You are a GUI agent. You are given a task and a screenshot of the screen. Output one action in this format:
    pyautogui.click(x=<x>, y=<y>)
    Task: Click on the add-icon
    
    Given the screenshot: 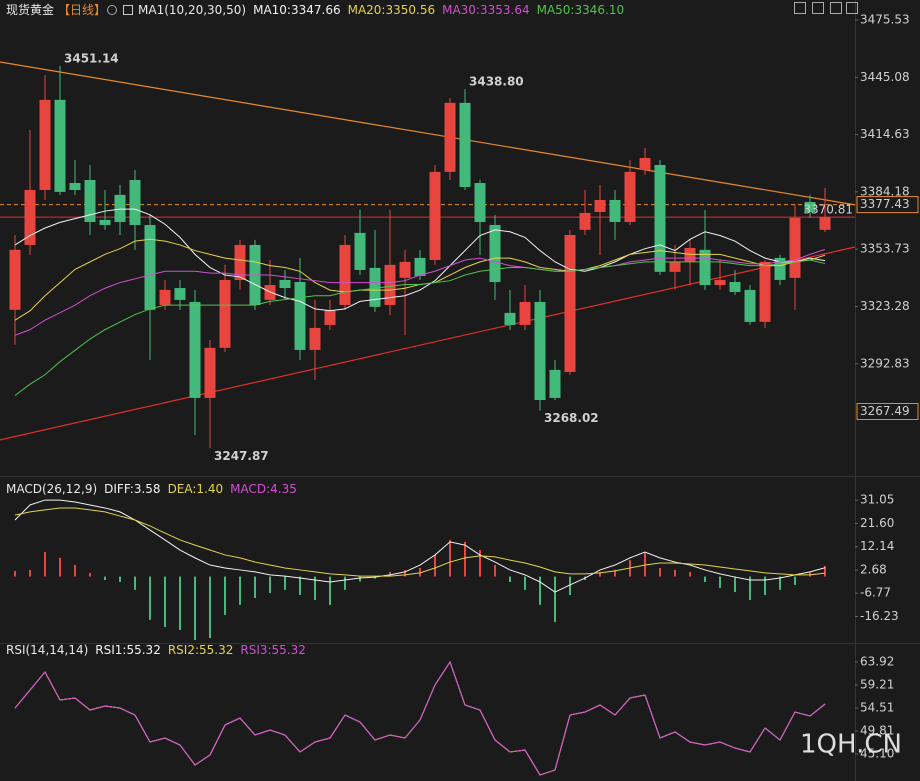 What is the action you would take?
    pyautogui.click(x=112, y=10)
    